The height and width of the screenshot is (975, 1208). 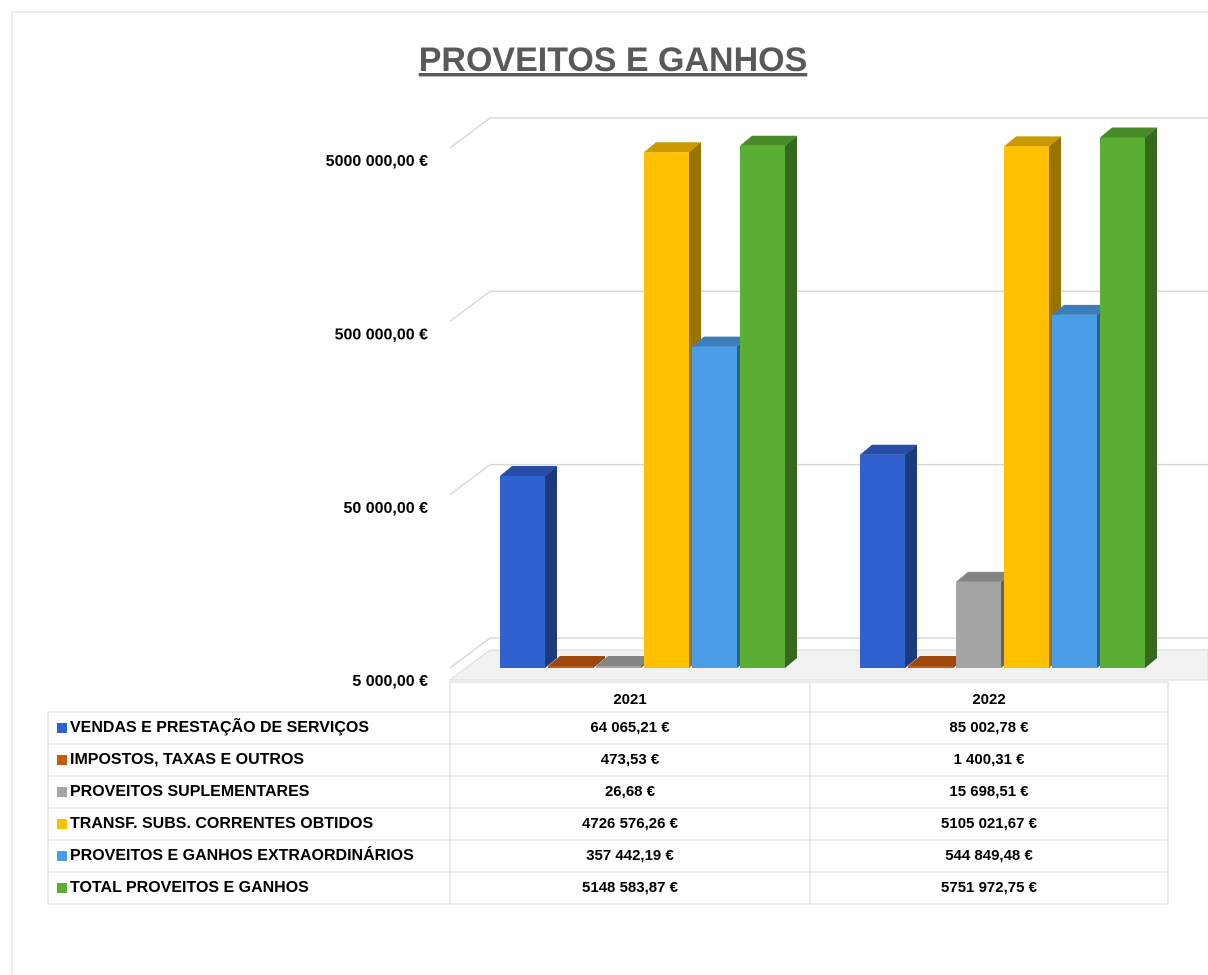 I want to click on legend-label: TRANSF. SUBS. CORRENTES OBTIDOS, so click(x=221, y=823).